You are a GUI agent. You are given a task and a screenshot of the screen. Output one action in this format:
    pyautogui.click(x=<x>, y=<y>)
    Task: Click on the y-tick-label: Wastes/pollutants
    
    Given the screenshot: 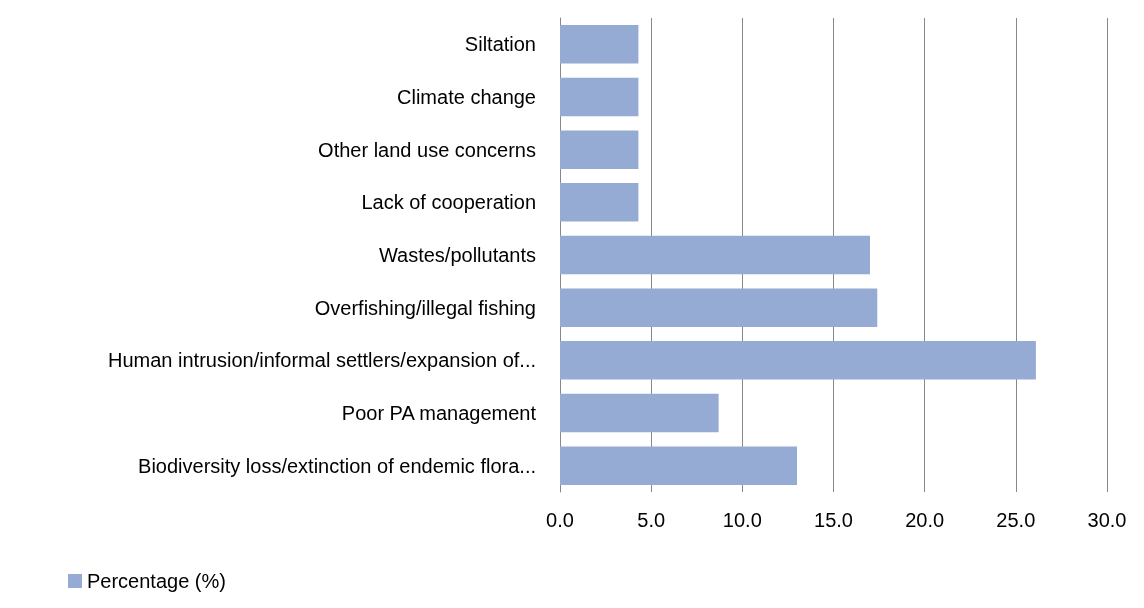 What is the action you would take?
    pyautogui.click(x=457, y=255)
    